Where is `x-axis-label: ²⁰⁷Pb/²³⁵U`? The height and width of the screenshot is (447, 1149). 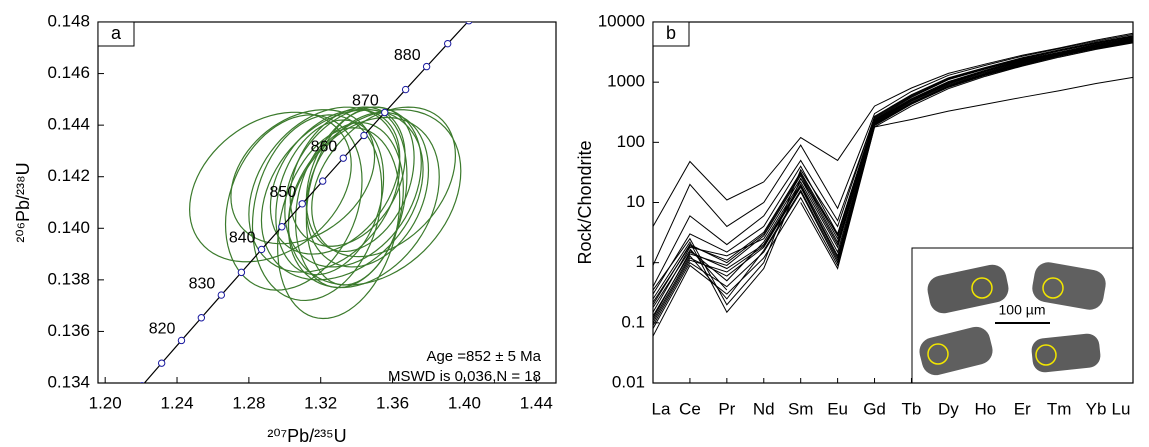
x-axis-label: ²⁰⁷Pb/²³⁵U is located at coordinates (306, 436).